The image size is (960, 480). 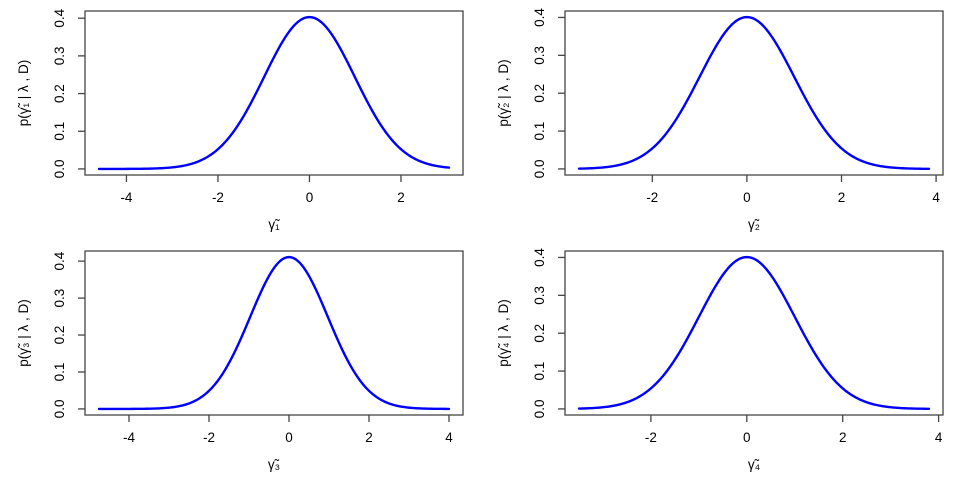 I want to click on x-axis-title: γ̃₂, so click(x=754, y=224).